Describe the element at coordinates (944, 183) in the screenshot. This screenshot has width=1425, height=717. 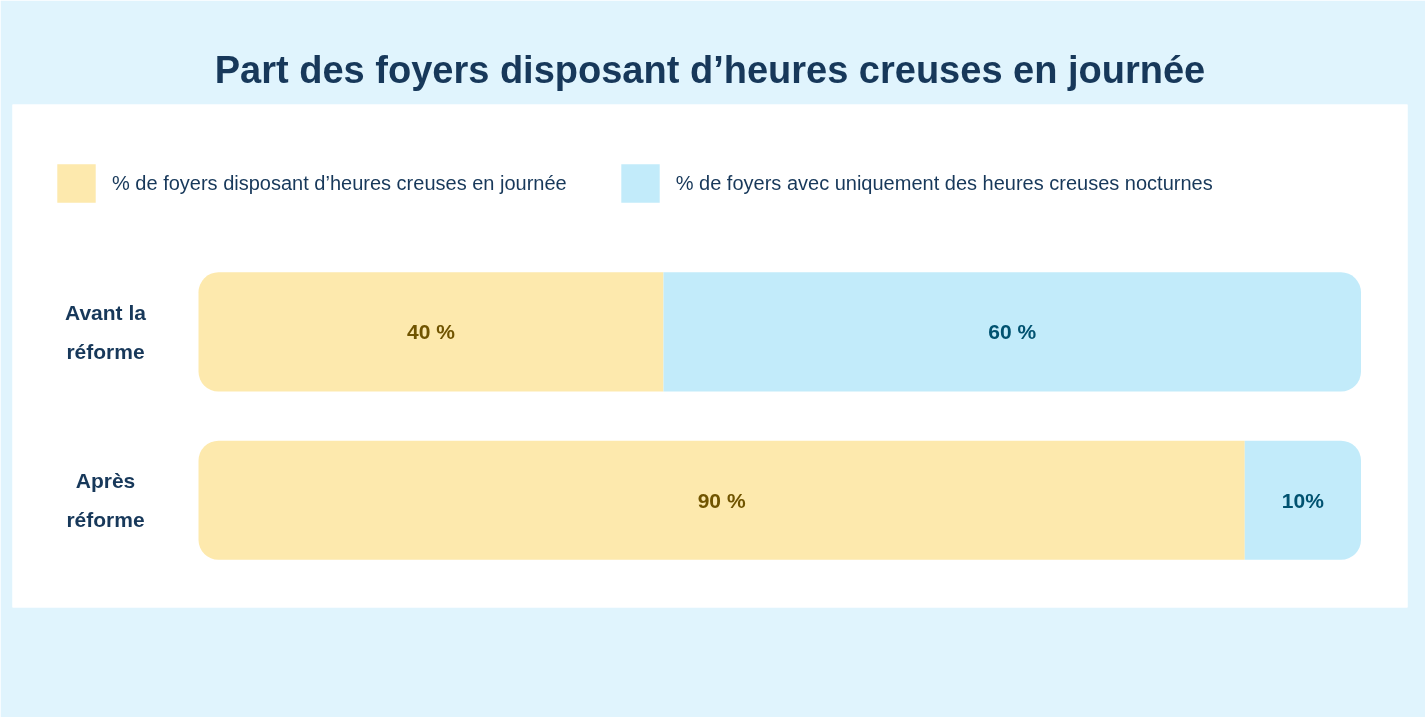
I see `legend-label: % de foyers avec uniquement des heures creuses nocturnes` at that location.